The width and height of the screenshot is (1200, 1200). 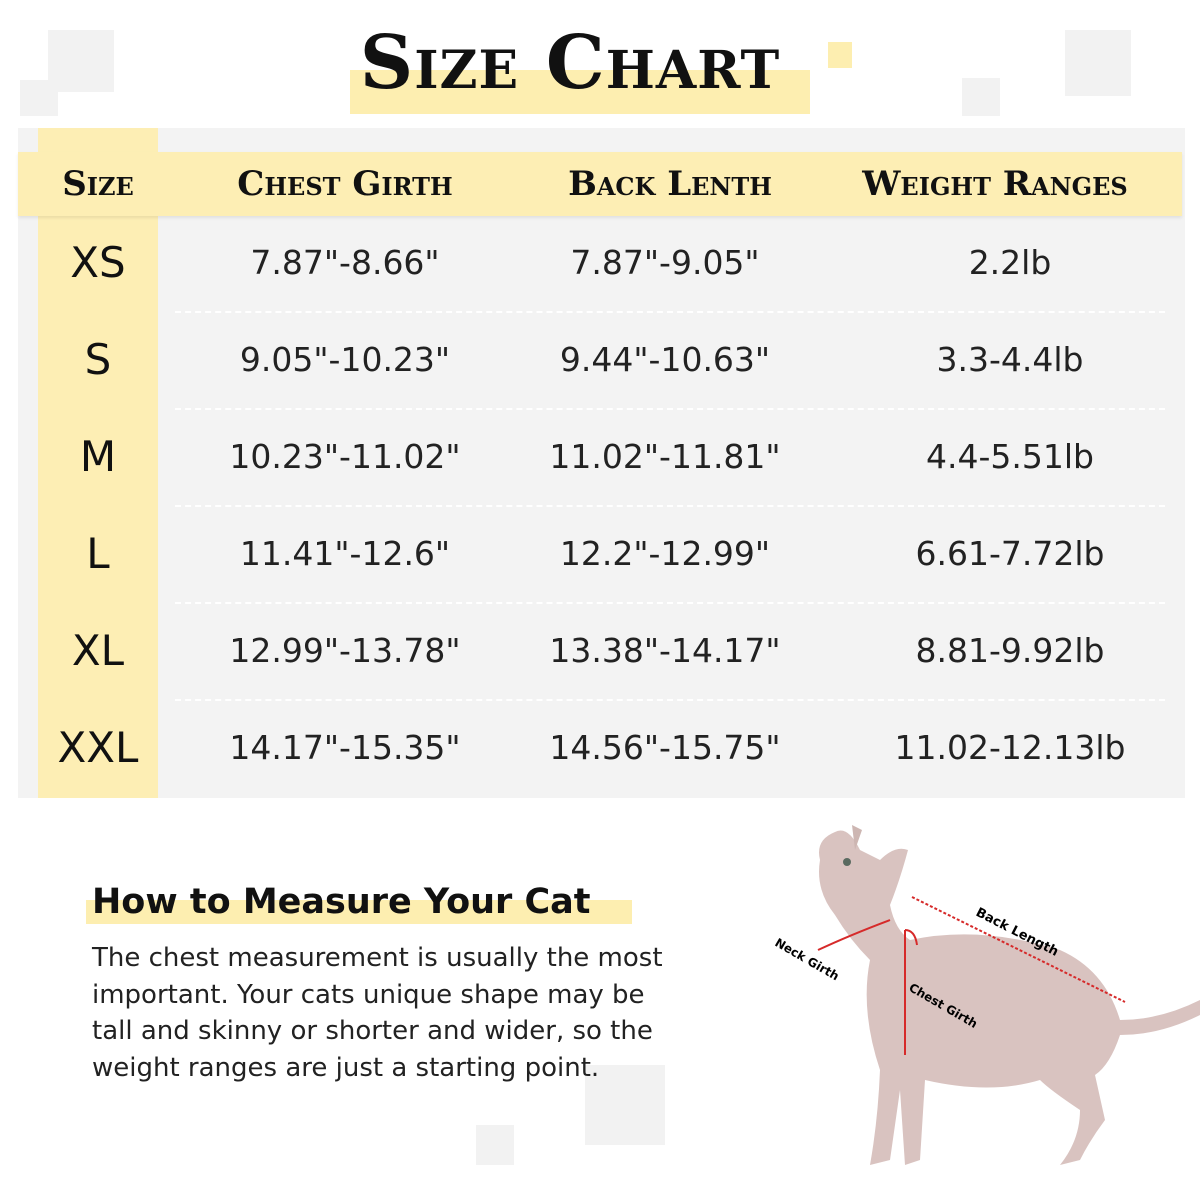 I want to click on cell-weight: 2.2lb, so click(x=1010, y=262).